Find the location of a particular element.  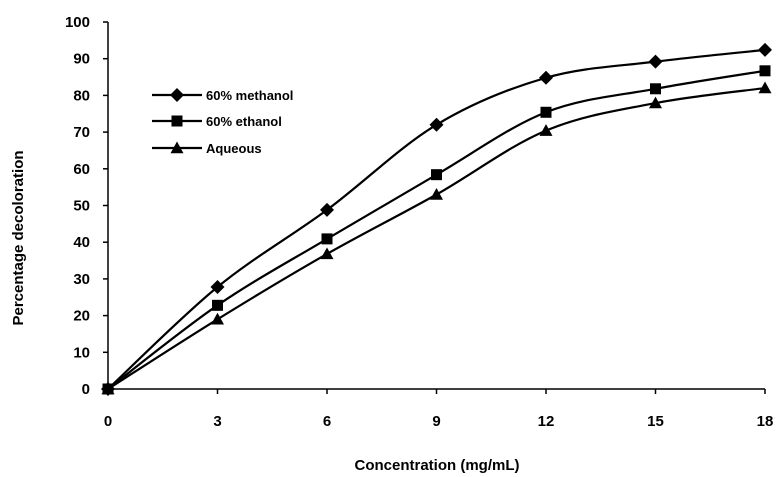

y-tick-labels: 0 10 20 30 40 50 60 70 80 90 100 is located at coordinates (86, 206).